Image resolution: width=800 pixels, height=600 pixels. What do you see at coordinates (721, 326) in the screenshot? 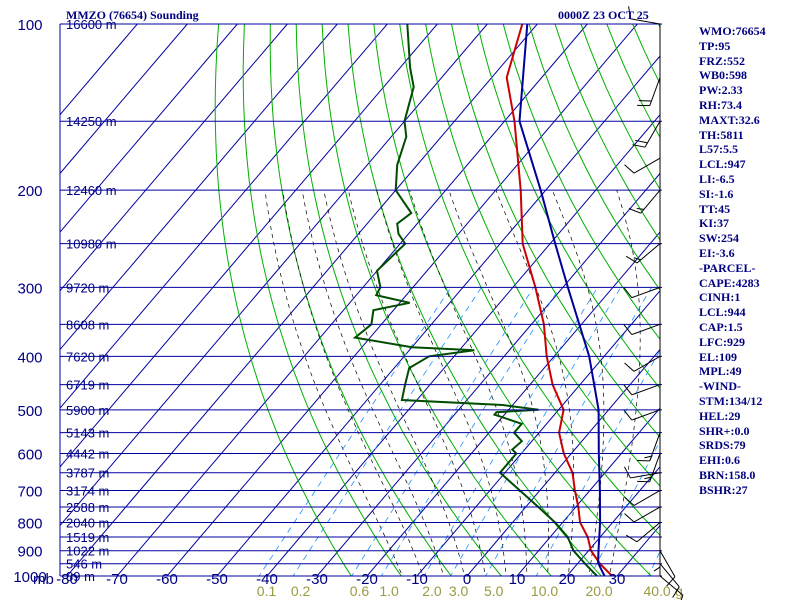
I see `index-item: CAP:1.5` at bounding box center [721, 326].